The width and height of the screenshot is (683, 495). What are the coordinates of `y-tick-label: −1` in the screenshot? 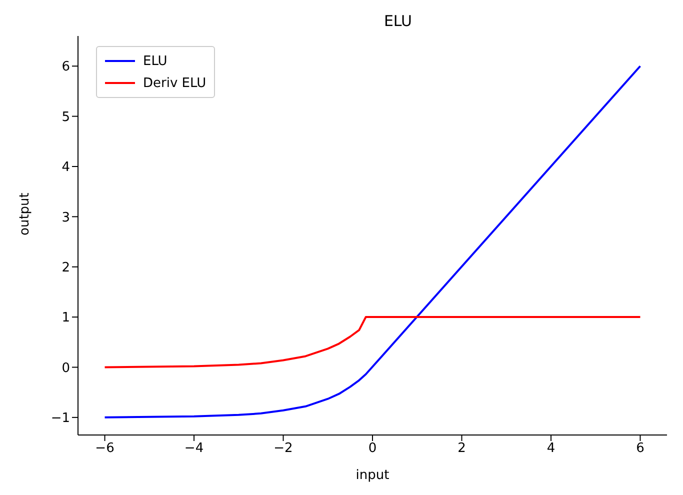 It's located at (60, 418).